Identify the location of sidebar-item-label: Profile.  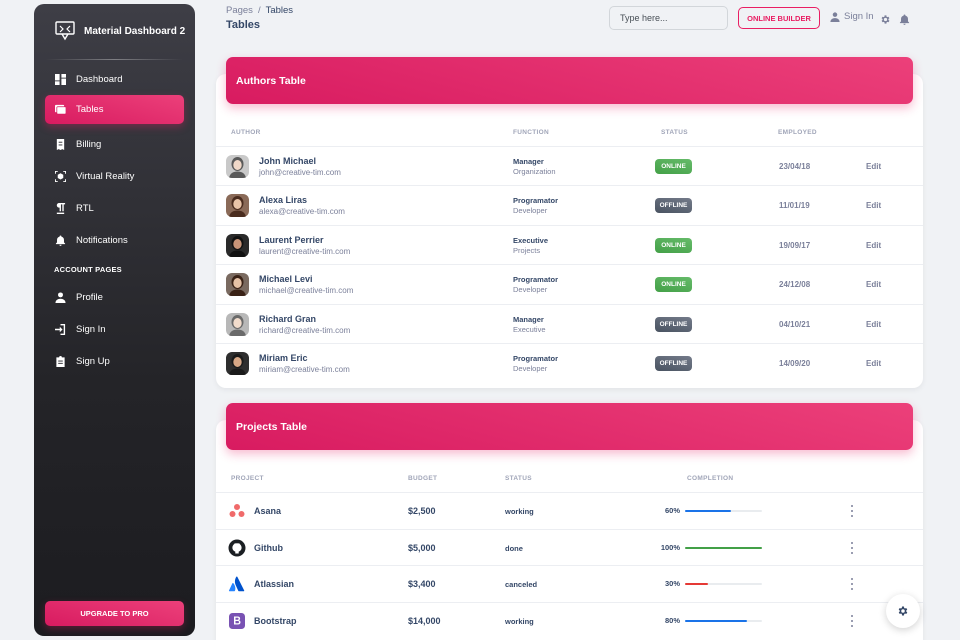
(89, 297).